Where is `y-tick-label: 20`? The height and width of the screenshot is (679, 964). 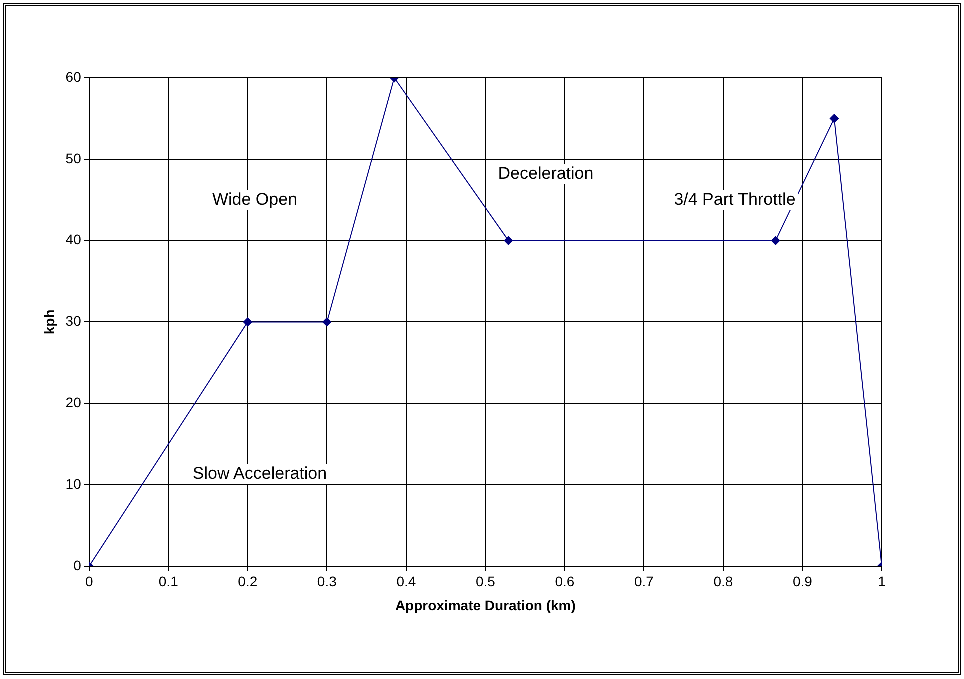 y-tick-label: 20 is located at coordinates (74, 402).